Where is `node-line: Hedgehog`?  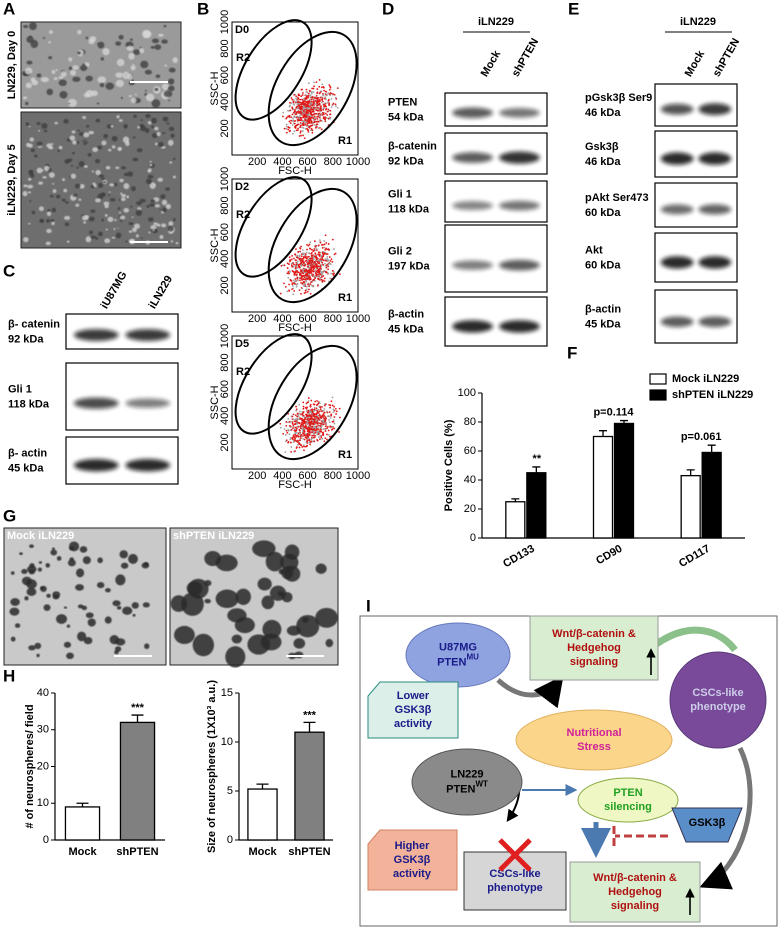 node-line: Hedgehog is located at coordinates (635, 892).